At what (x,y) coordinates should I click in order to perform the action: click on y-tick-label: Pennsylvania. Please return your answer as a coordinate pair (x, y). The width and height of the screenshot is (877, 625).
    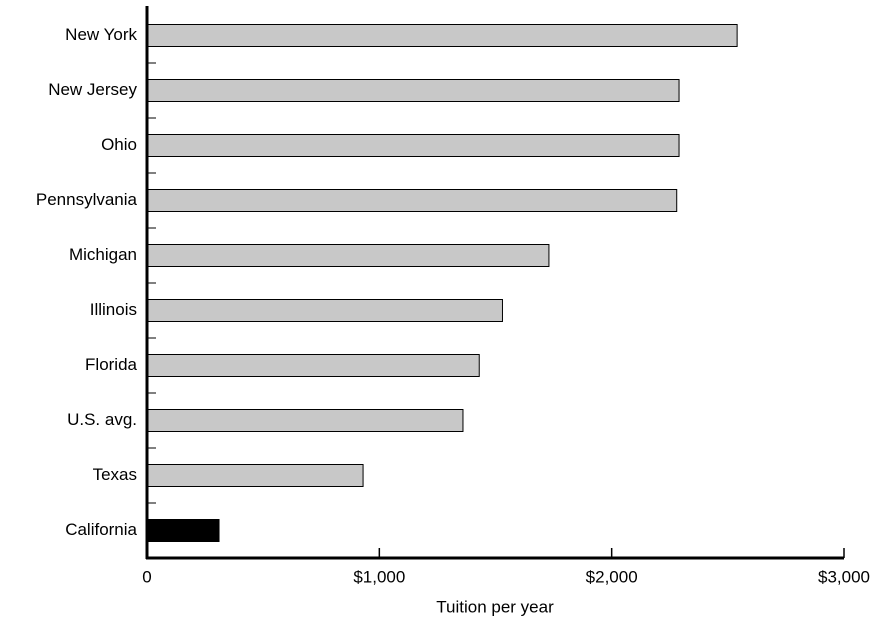
    Looking at the image, I should click on (87, 199).